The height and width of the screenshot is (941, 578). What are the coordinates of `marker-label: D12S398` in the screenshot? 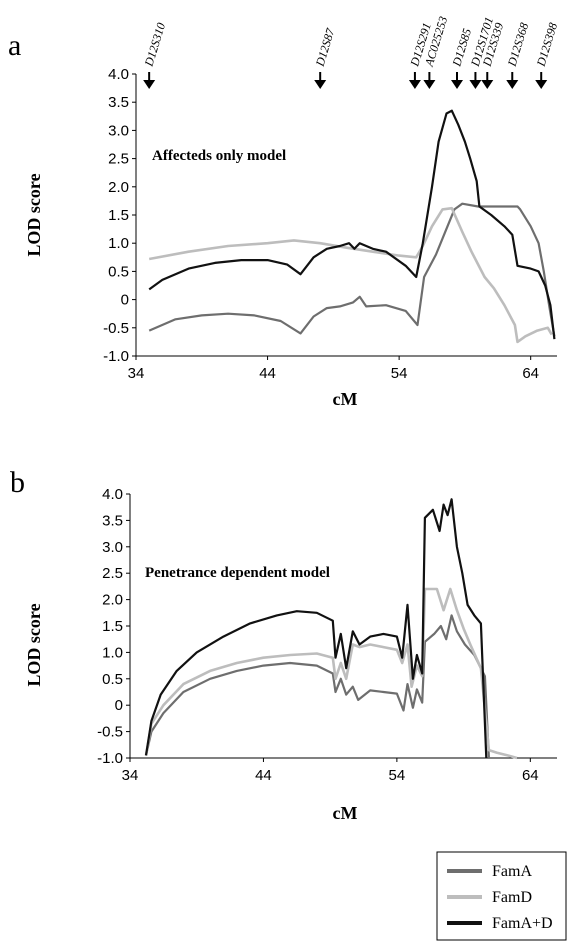 It's located at (546, 45).